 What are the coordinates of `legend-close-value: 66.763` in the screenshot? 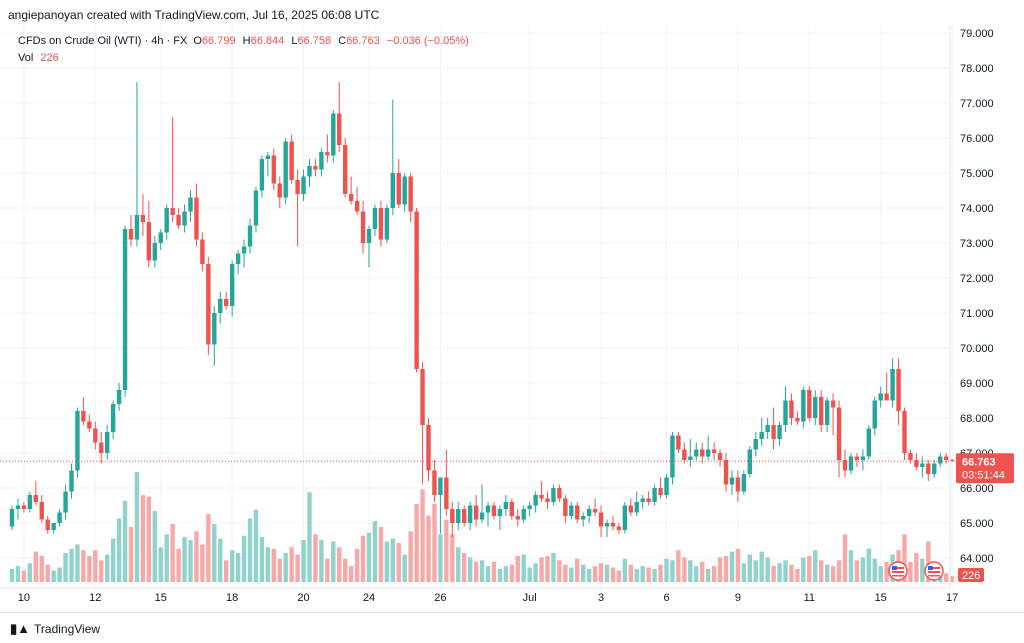 It's located at (363, 41).